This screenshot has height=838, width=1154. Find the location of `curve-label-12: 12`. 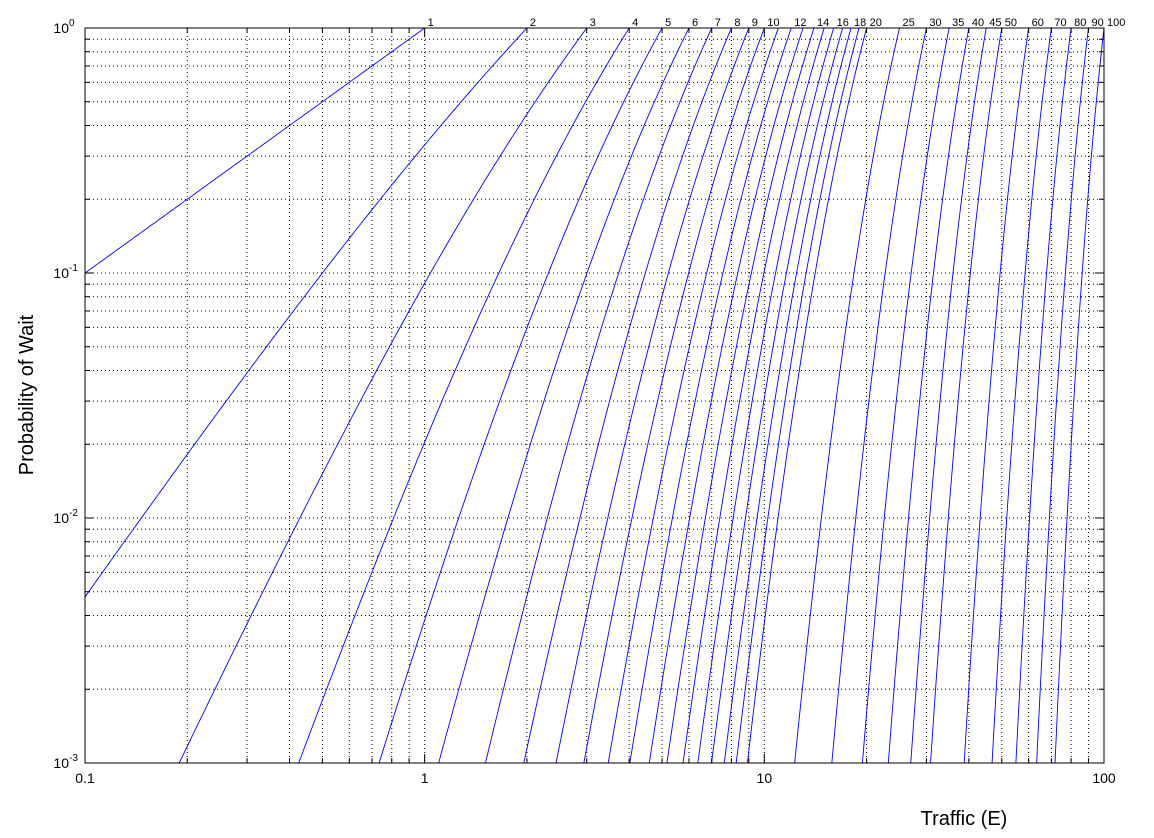

curve-label-12: 12 is located at coordinates (800, 23).